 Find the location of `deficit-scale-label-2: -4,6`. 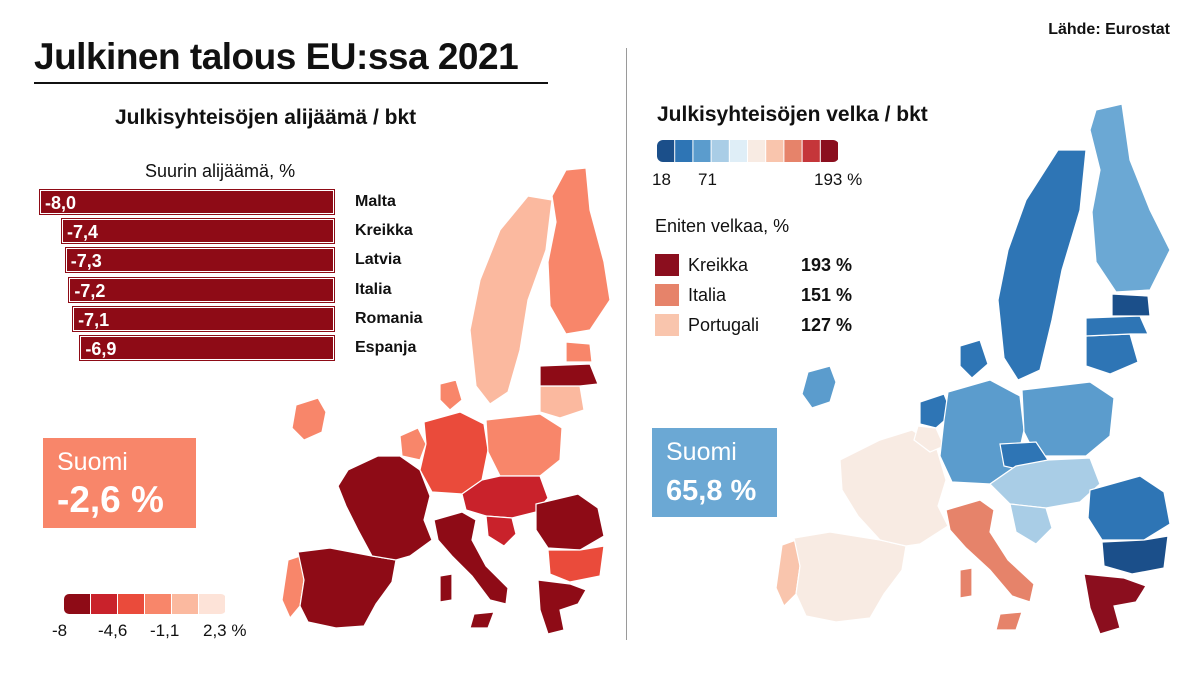

deficit-scale-label-2: -4,6 is located at coordinates (113, 630).